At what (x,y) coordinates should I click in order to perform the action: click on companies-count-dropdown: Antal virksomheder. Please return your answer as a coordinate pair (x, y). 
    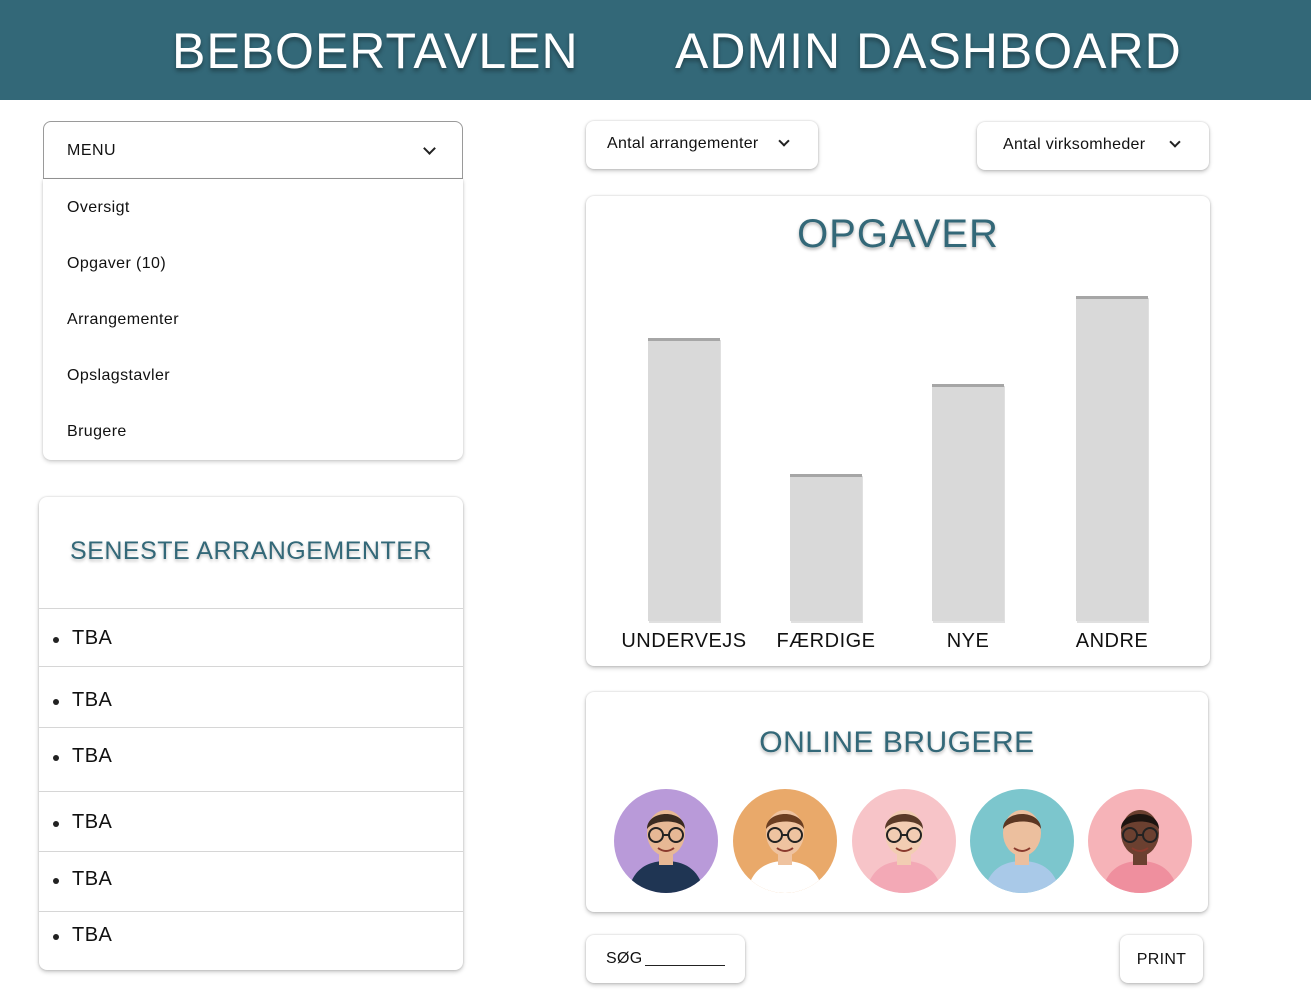
    Looking at the image, I should click on (1093, 146).